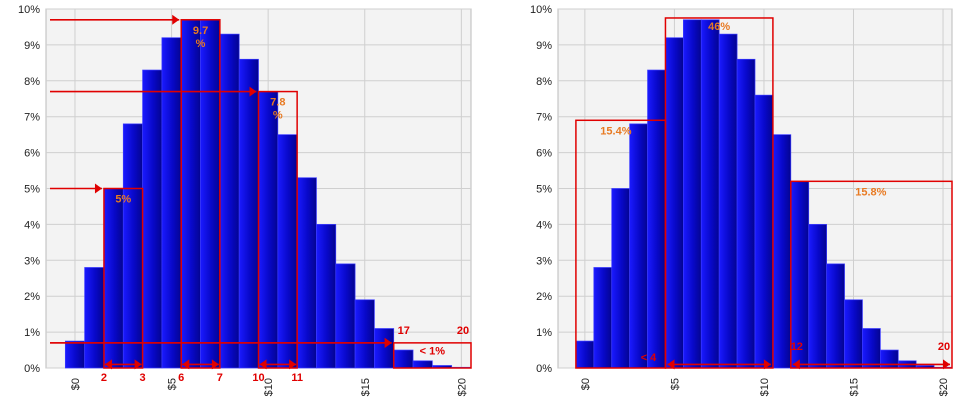 Image resolution: width=961 pixels, height=409 pixels. I want to click on annotation-label: 7.8%, so click(277, 109).